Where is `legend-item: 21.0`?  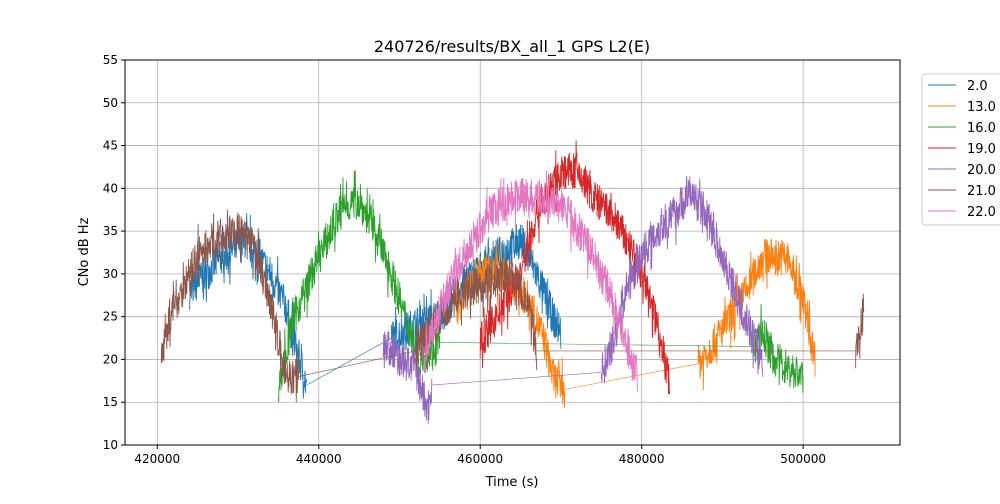
legend-item: 21.0 is located at coordinates (962, 191).